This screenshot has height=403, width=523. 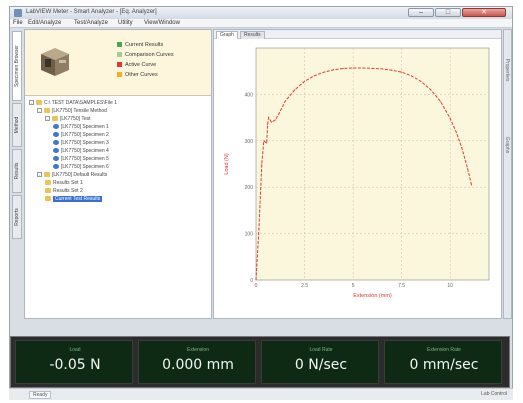 I want to click on right-tab-properties: Properties, so click(x=507, y=70).